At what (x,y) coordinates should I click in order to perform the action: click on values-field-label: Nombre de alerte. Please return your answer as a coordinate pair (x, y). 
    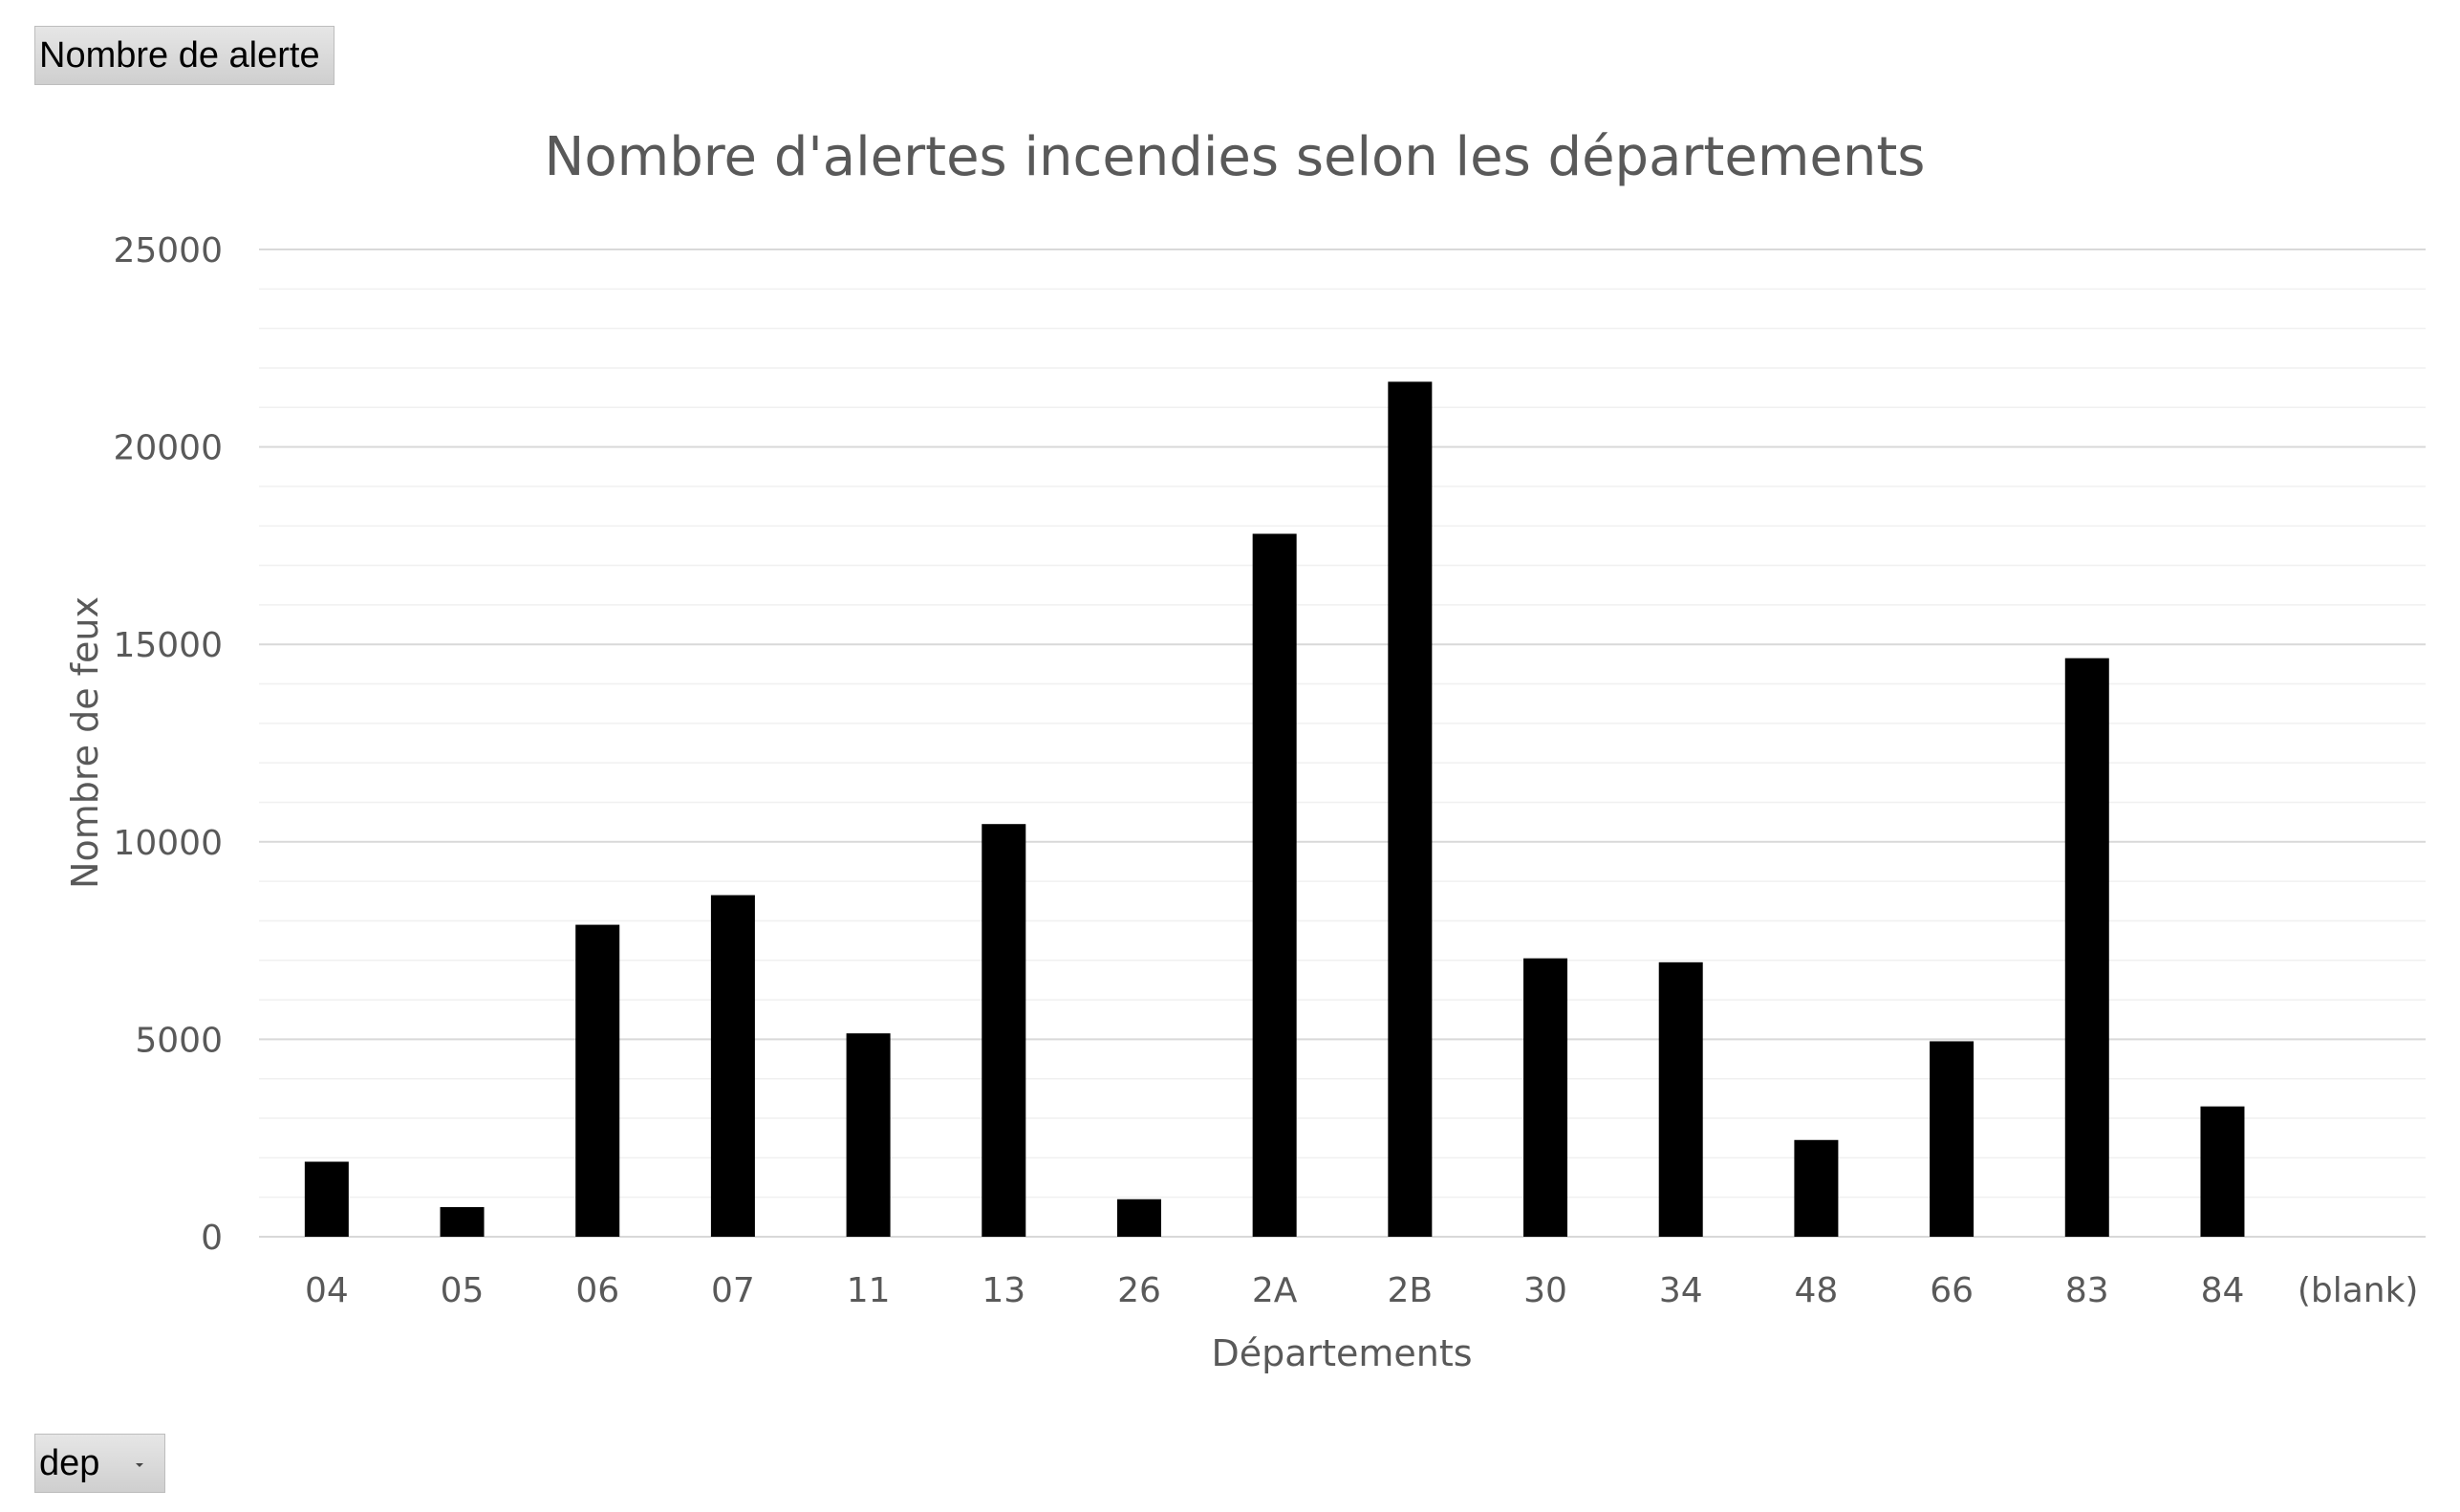
    Looking at the image, I should click on (179, 55).